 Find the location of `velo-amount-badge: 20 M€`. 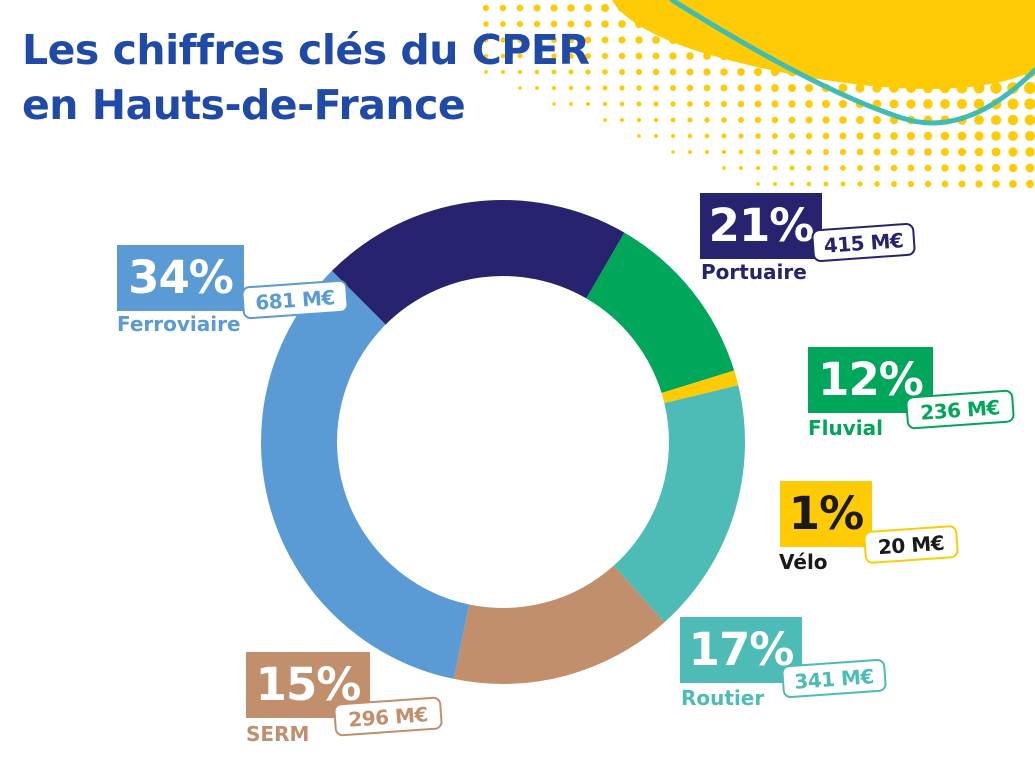

velo-amount-badge: 20 M€ is located at coordinates (911, 544).